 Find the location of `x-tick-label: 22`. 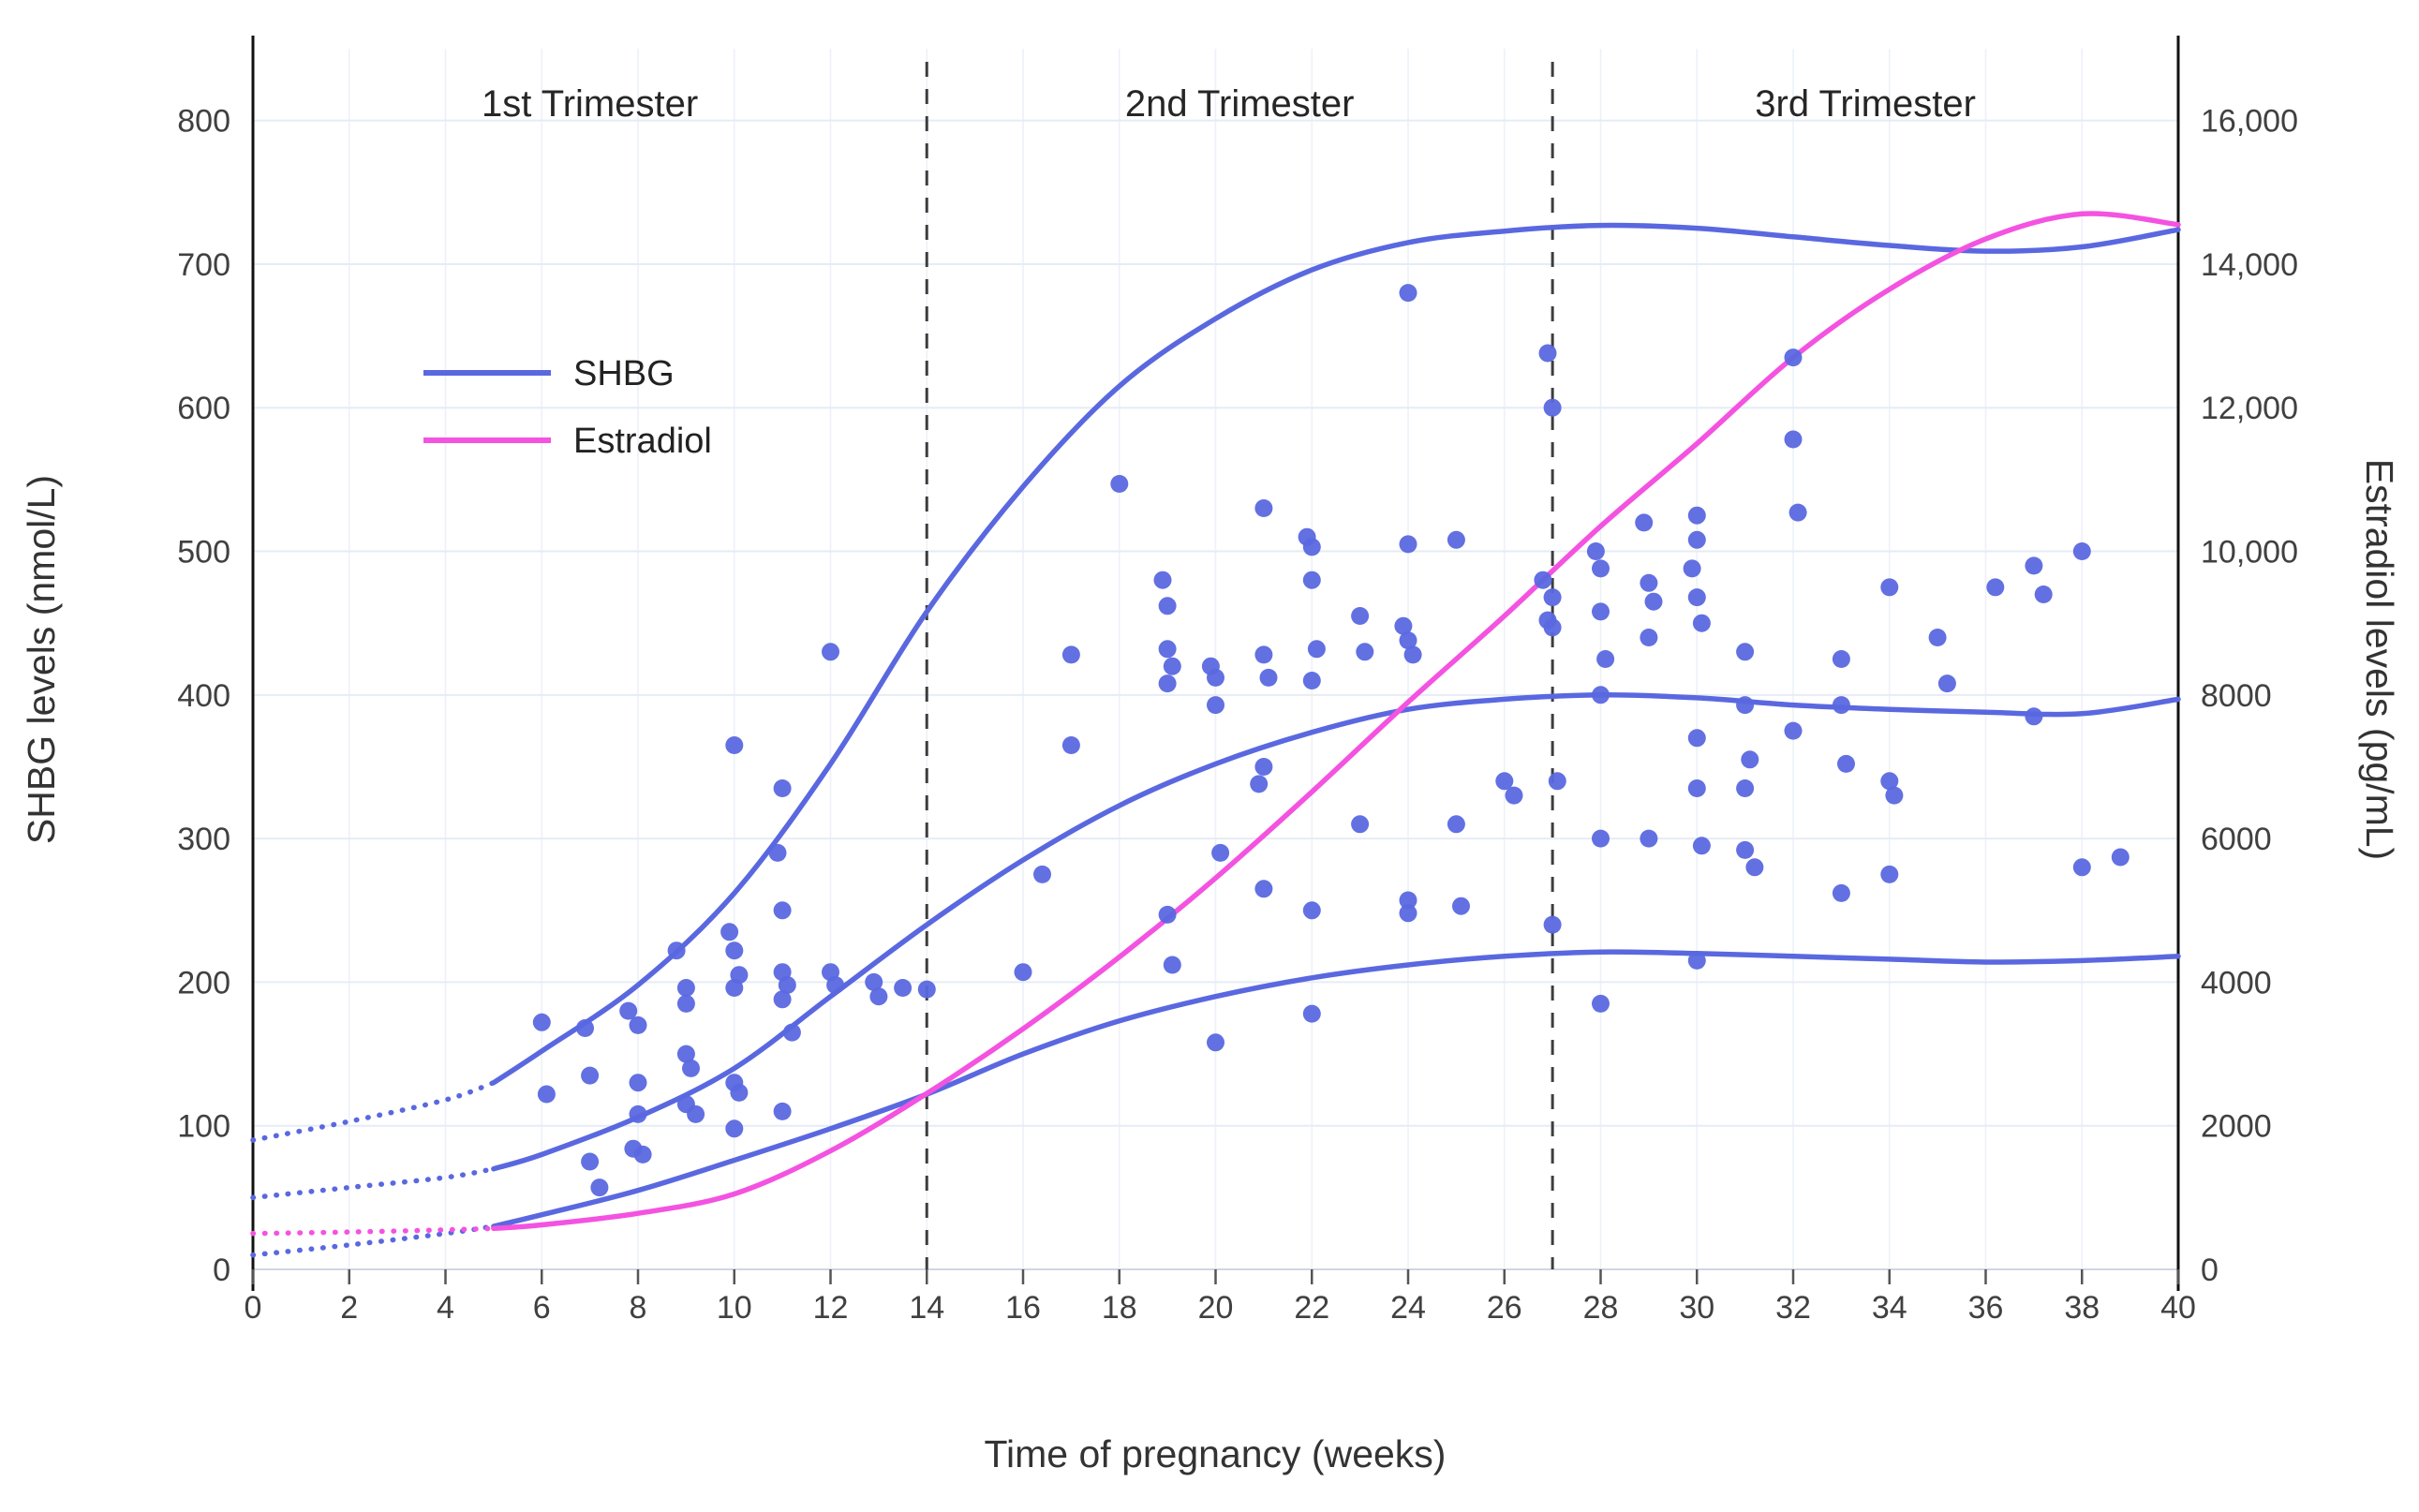

x-tick-label: 22 is located at coordinates (1311, 1308).